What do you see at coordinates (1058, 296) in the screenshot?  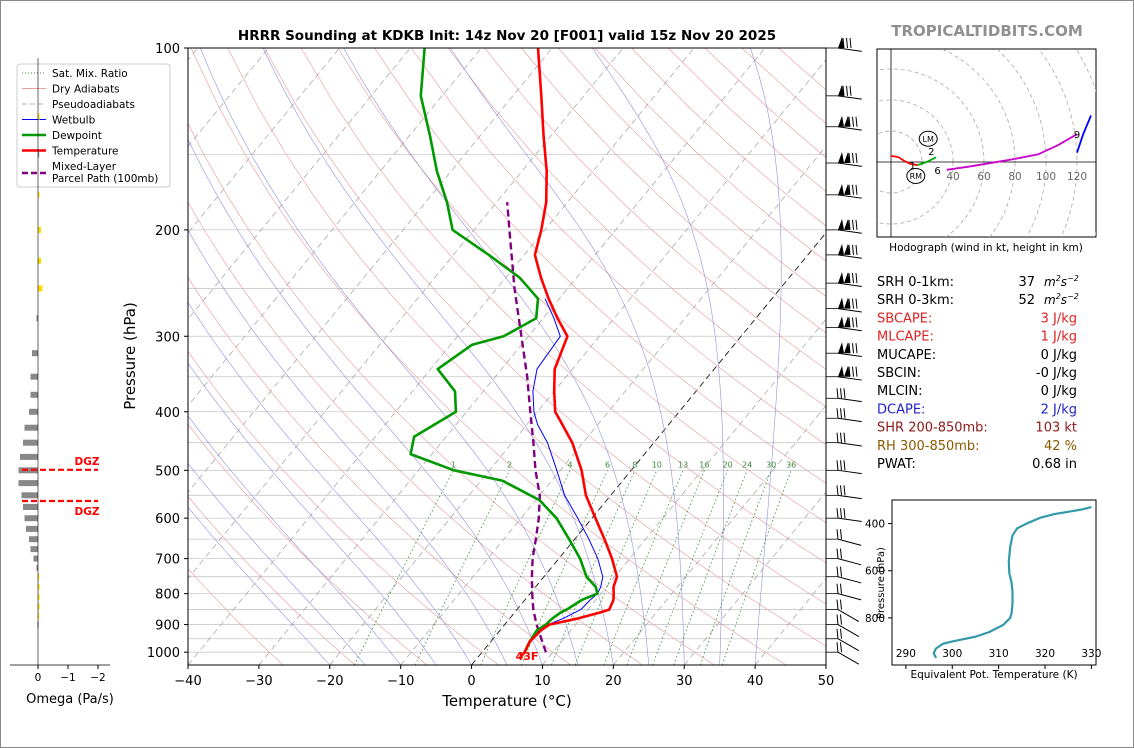 I see `unit-sup: 2` at bounding box center [1058, 296].